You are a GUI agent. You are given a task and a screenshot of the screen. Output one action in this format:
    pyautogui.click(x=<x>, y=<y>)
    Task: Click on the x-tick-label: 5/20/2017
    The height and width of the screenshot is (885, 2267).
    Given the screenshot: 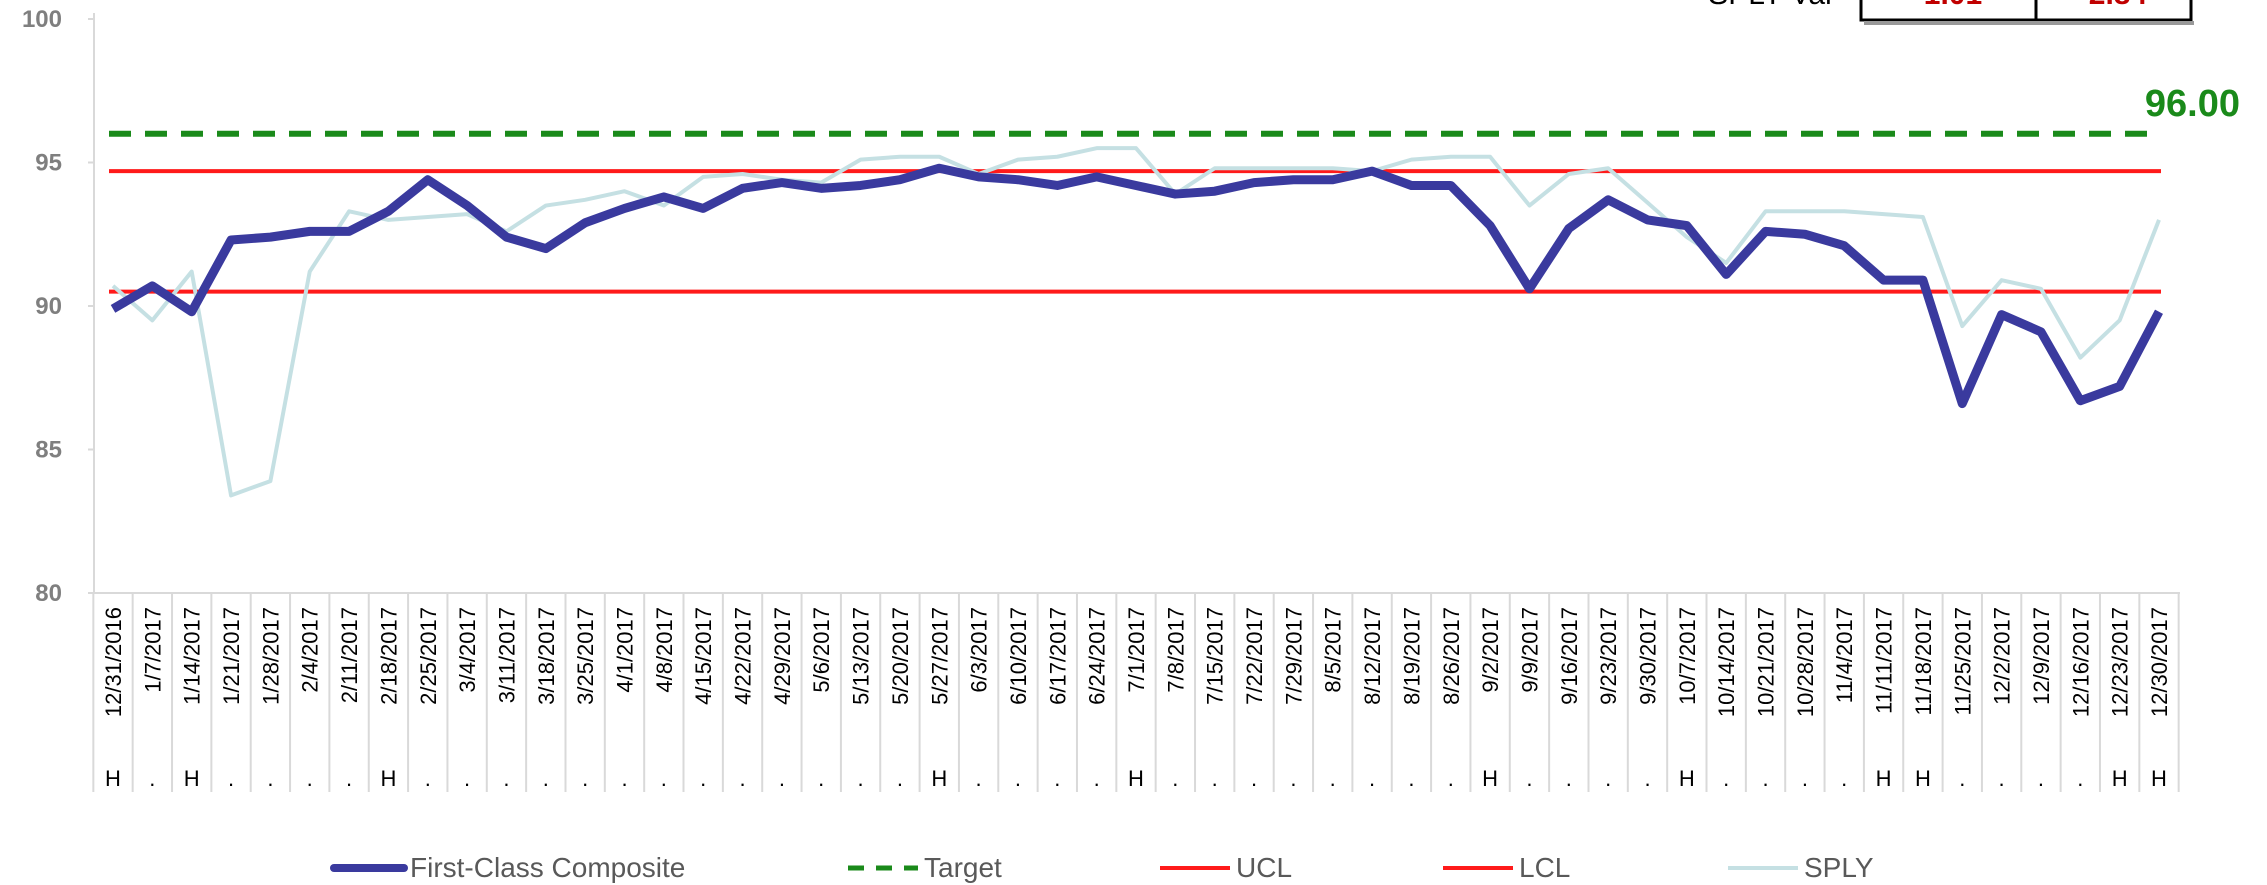 What is the action you would take?
    pyautogui.click(x=900, y=656)
    